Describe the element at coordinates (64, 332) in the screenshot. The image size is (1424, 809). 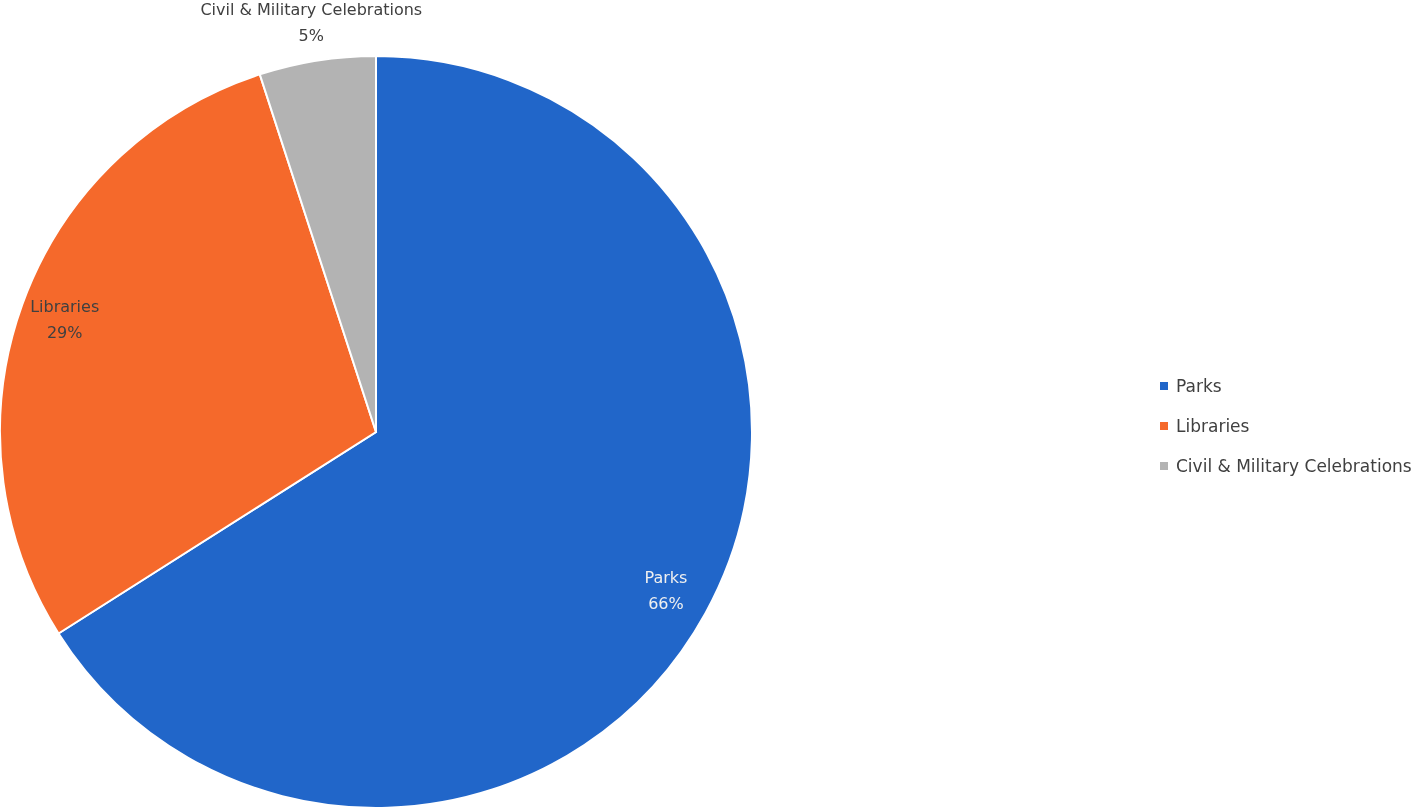
I see `data-label: 29%` at that location.